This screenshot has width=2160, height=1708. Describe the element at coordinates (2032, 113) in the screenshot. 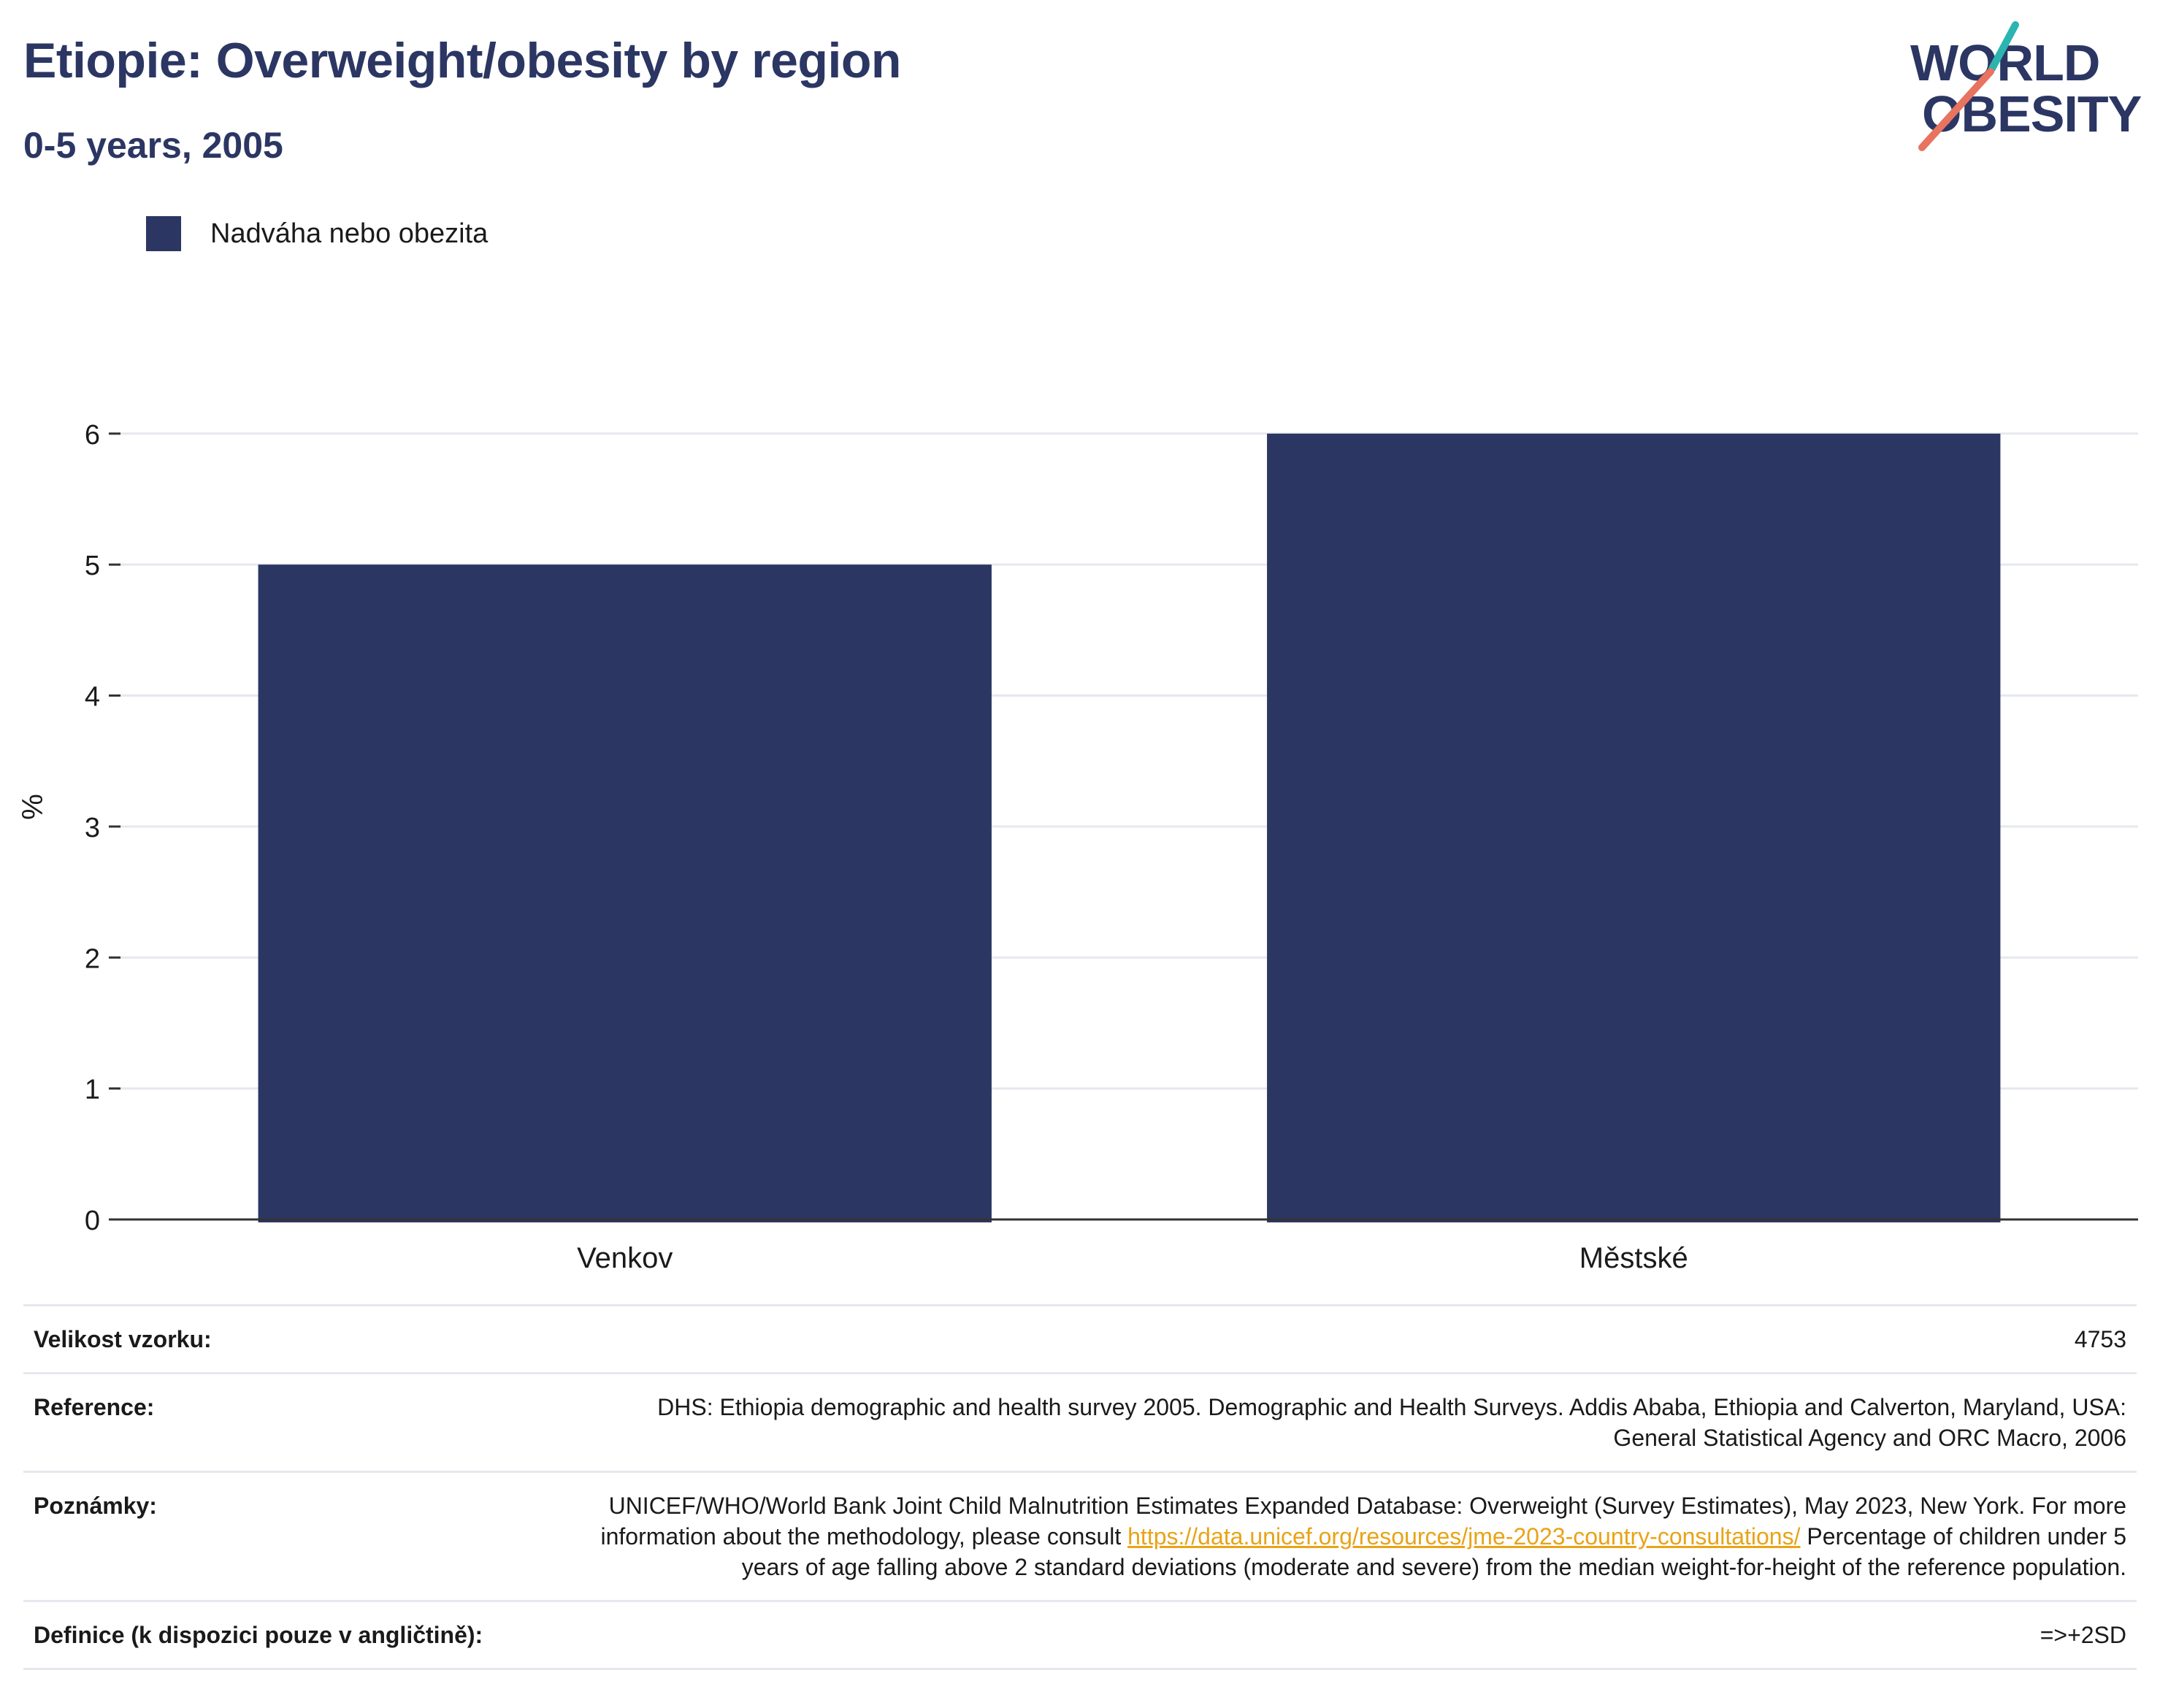

I see `logo-word-obesity: OBESITY` at that location.